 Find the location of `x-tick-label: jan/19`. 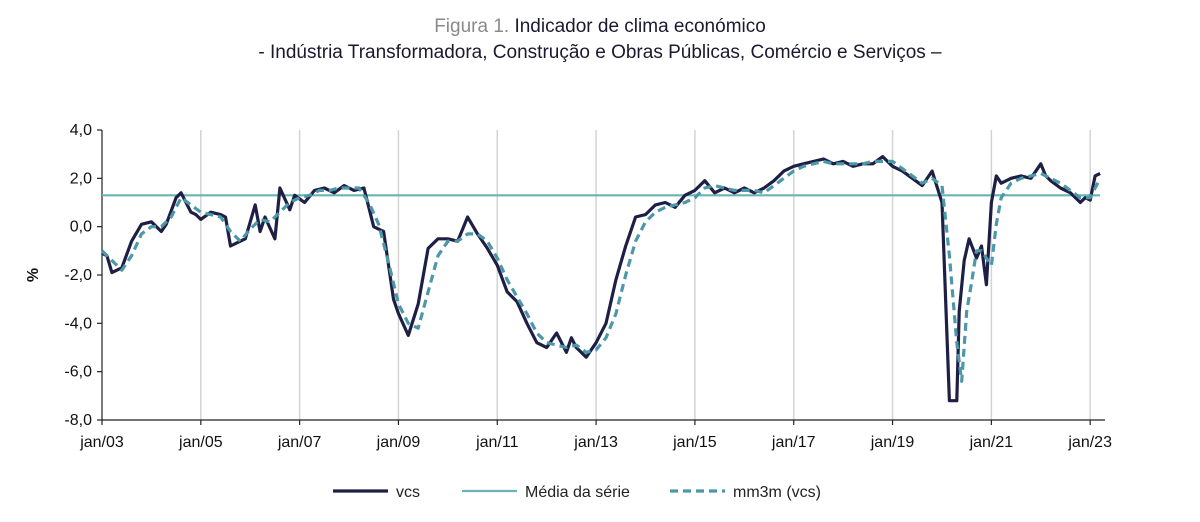

x-tick-label: jan/19 is located at coordinates (892, 442).